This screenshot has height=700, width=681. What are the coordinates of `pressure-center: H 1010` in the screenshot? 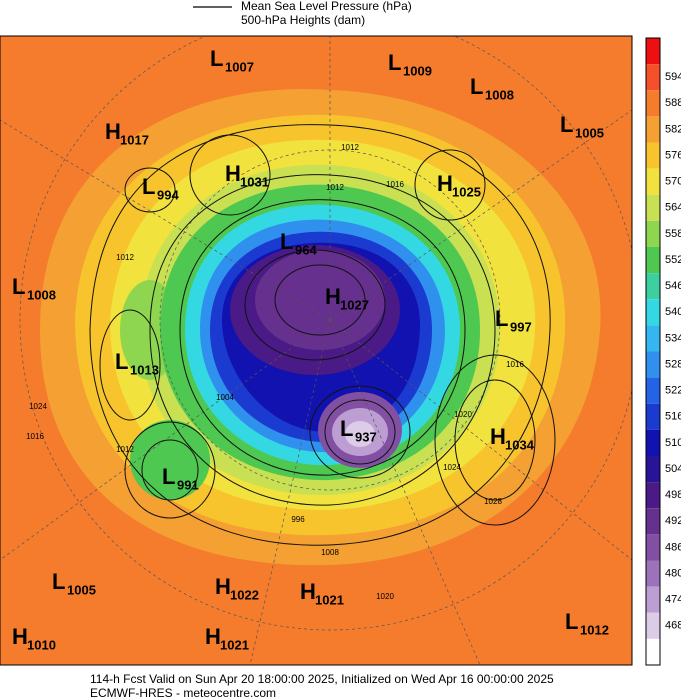 It's located at (34, 638).